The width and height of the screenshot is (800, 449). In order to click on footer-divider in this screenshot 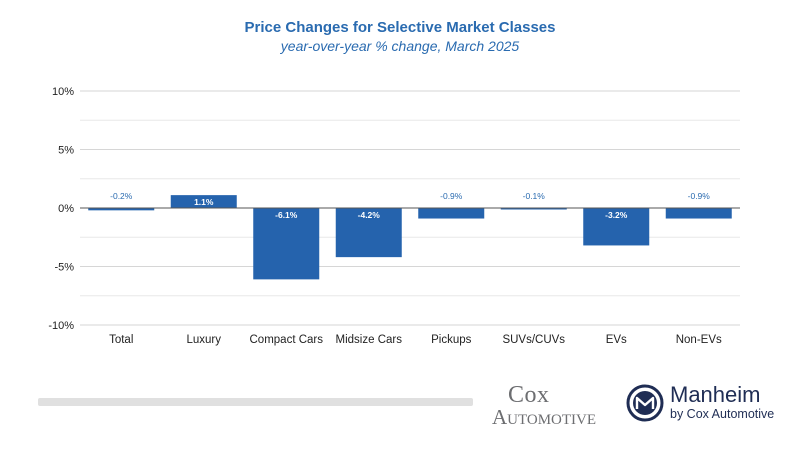, I will do `click(255, 402)`.